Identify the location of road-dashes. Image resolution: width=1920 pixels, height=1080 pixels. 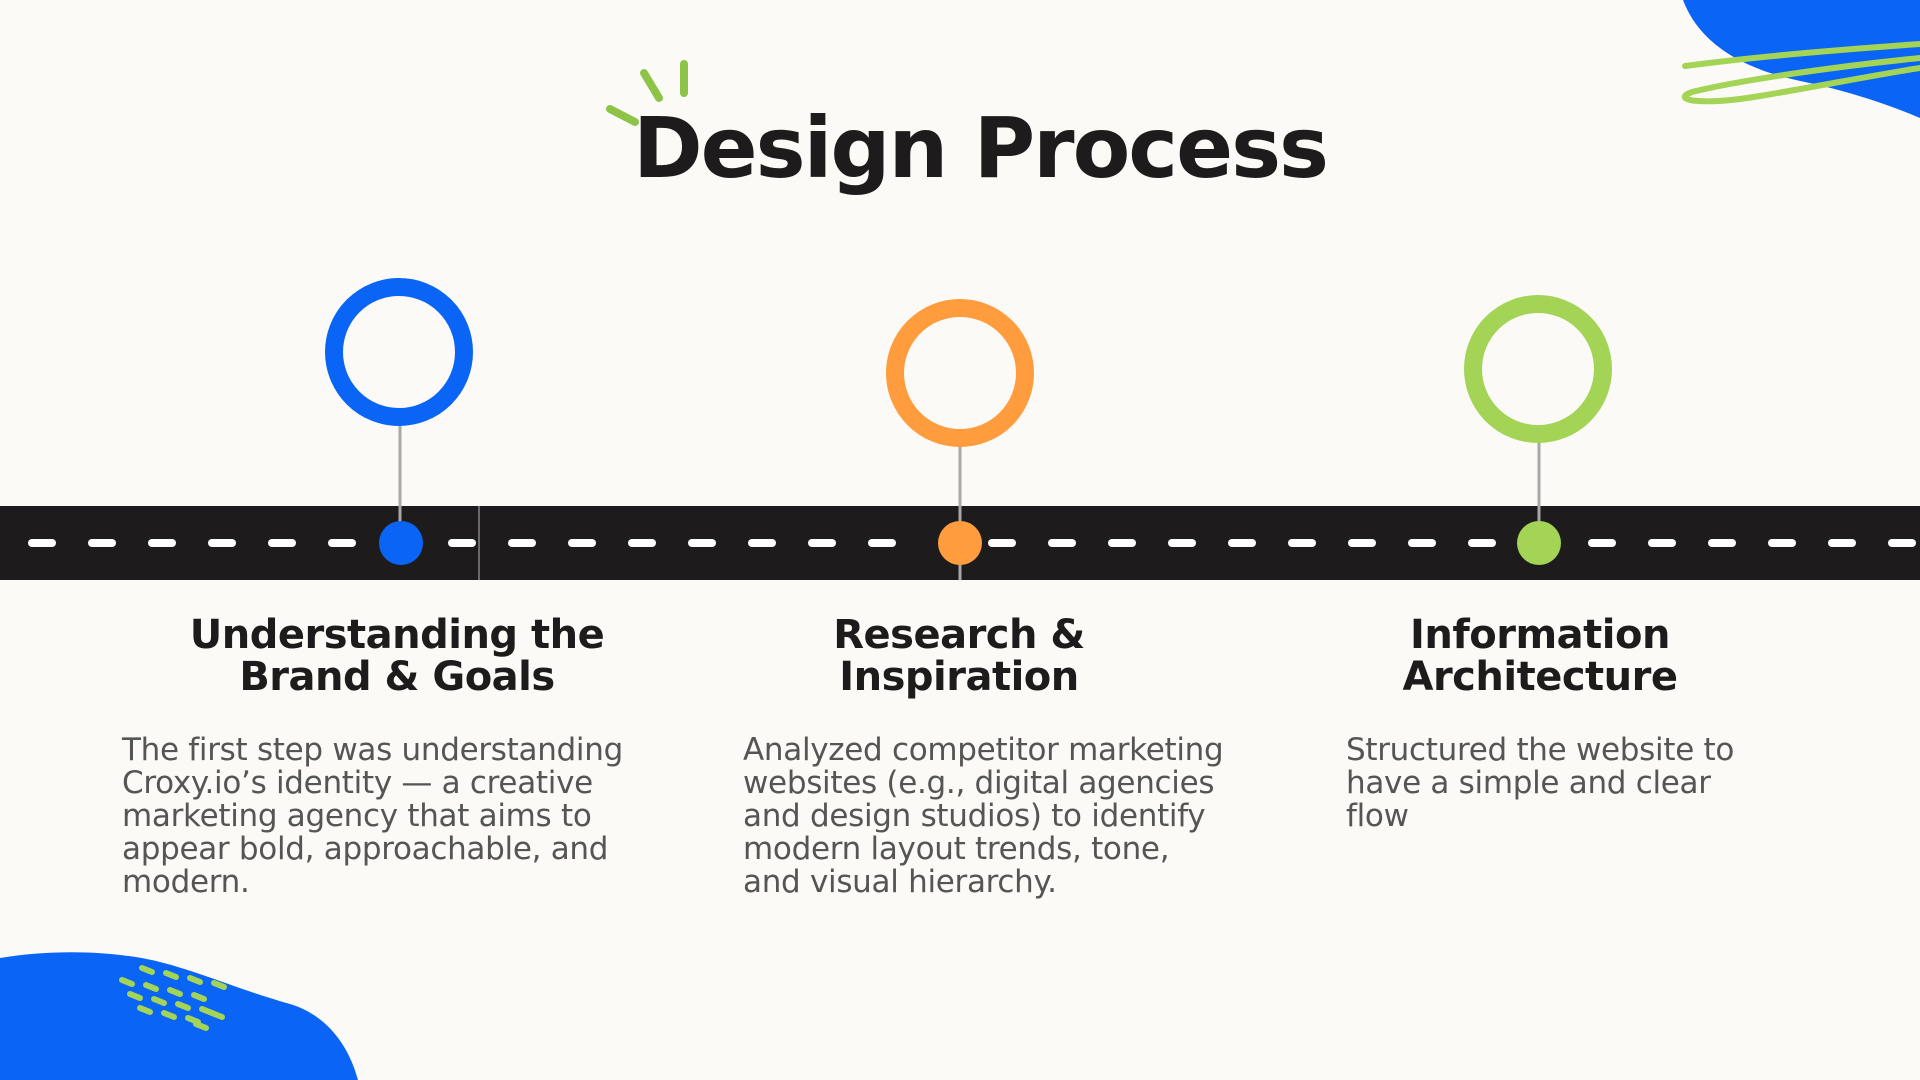
(972, 543).